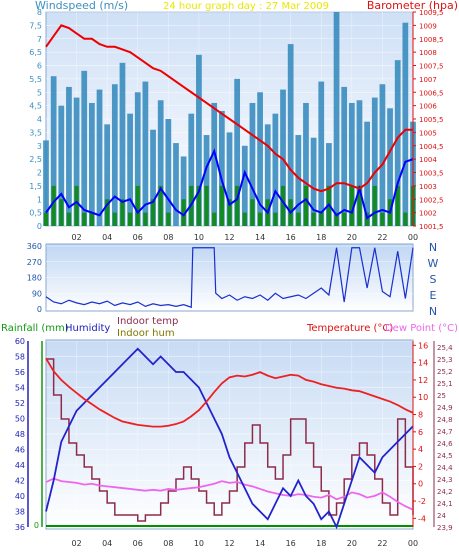 The height and width of the screenshot is (559, 459). What do you see at coordinates (445, 384) in the screenshot?
I see `indoor-temp-y-tick-label: 25,1` at bounding box center [445, 384].